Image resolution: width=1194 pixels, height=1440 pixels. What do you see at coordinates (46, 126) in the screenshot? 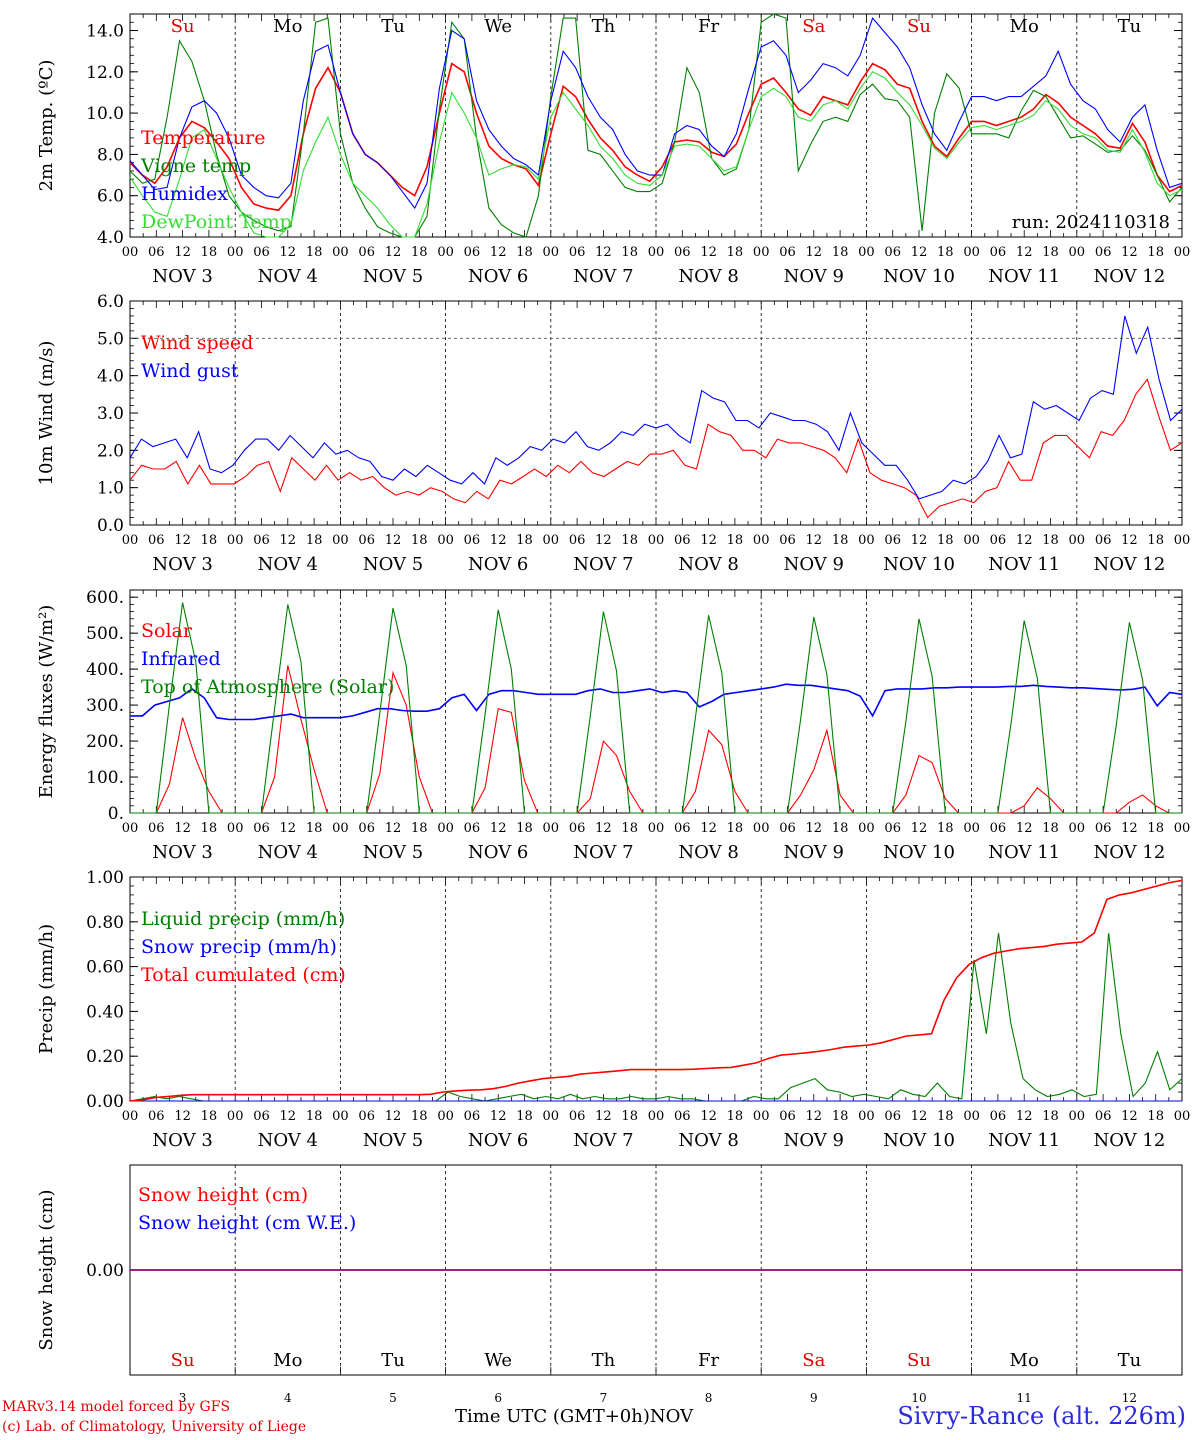
I see `y-axis-label: 2m Temp. (ºC)` at bounding box center [46, 126].